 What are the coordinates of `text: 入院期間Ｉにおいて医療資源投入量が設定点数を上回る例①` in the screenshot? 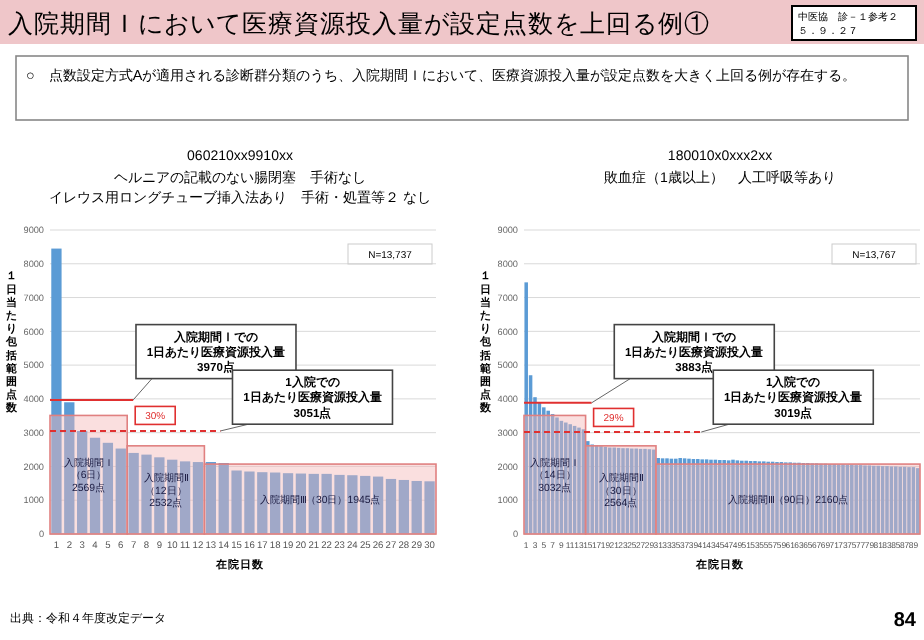 It's located at (359, 24).